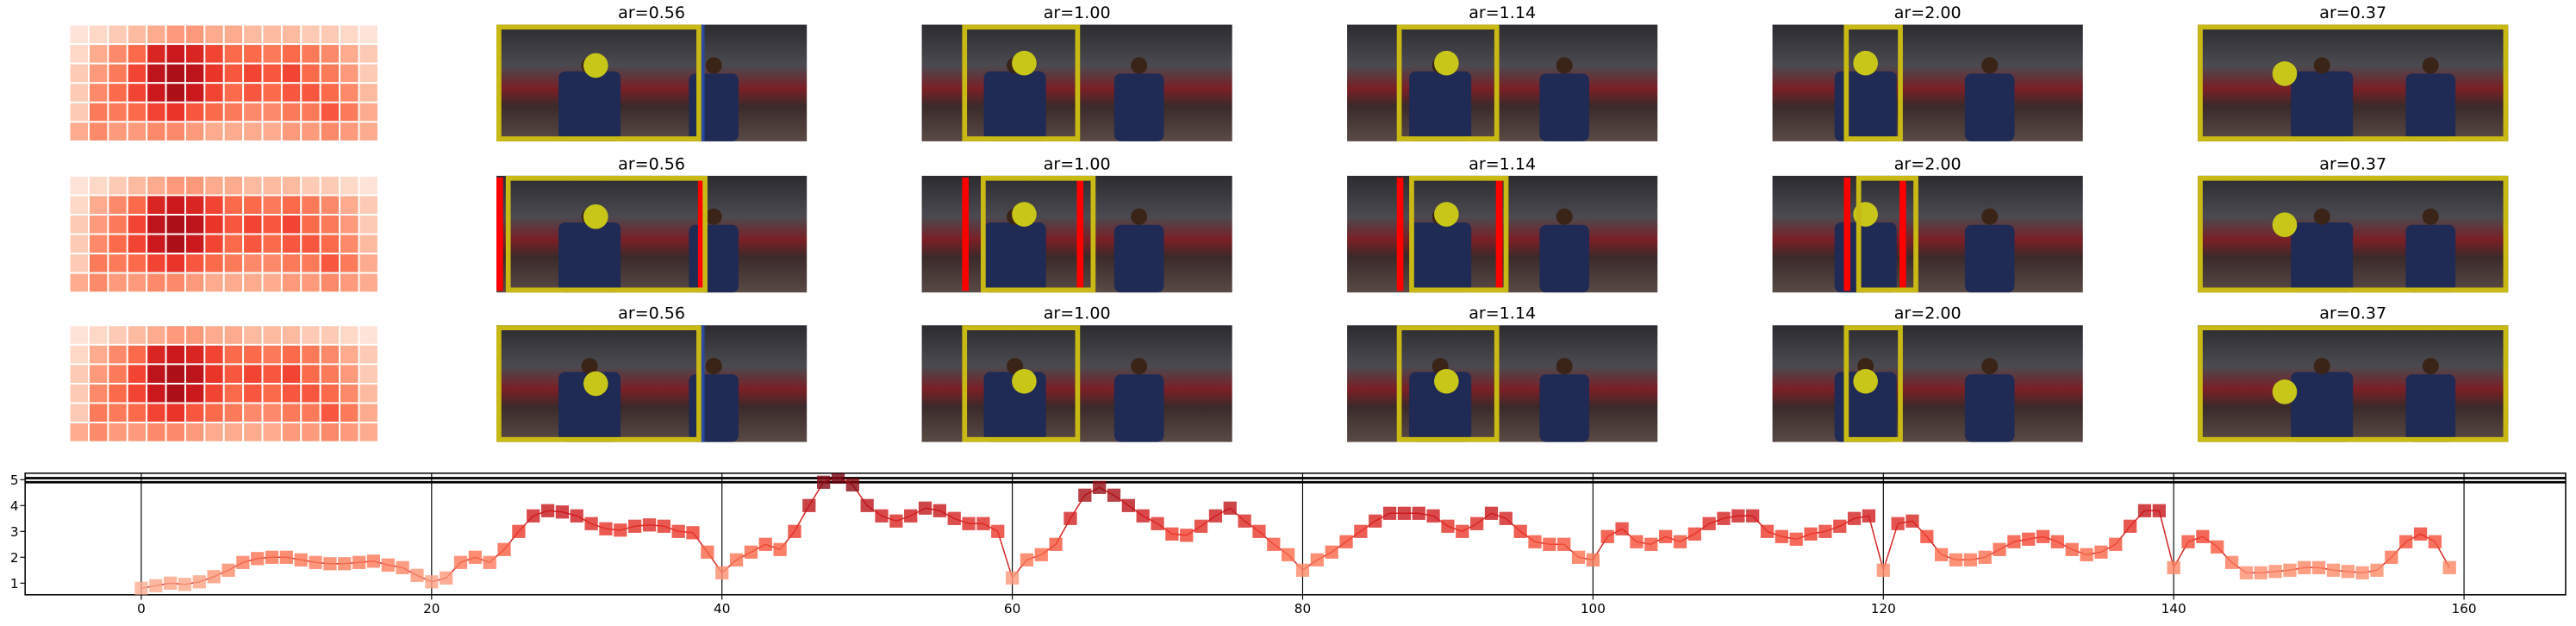  I want to click on panel-title: ar=0.37, so click(2352, 13).